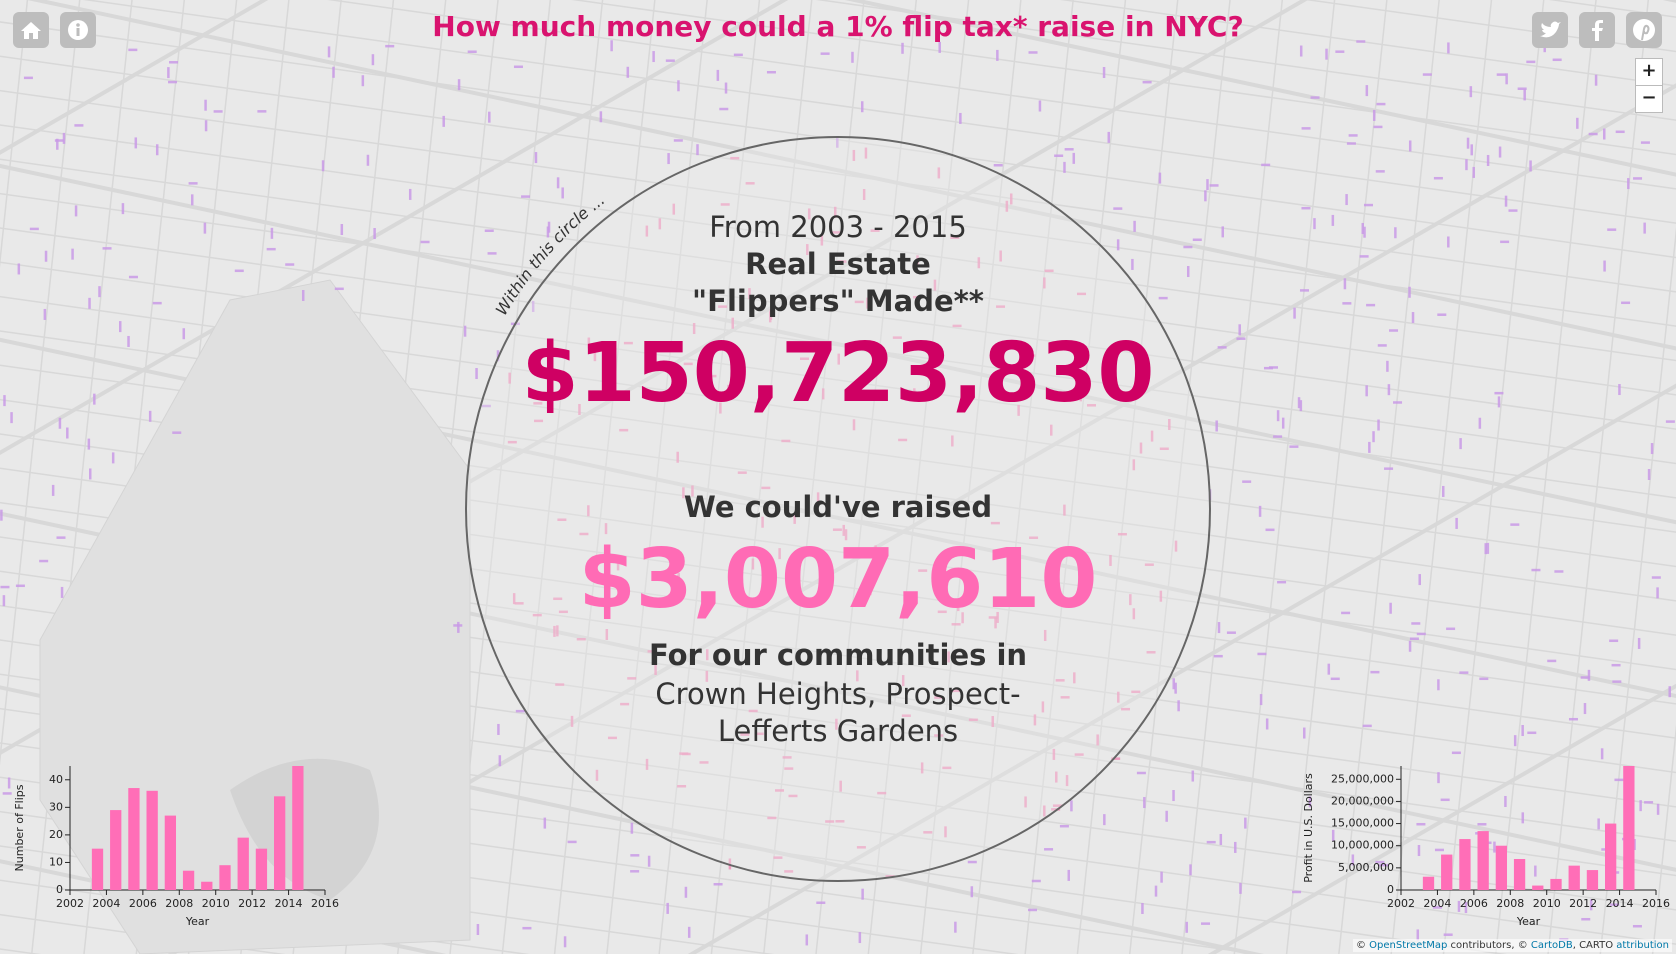 The height and width of the screenshot is (954, 1676). Describe the element at coordinates (838, 373) in the screenshot. I see `total-profit: $150,723,830` at that location.